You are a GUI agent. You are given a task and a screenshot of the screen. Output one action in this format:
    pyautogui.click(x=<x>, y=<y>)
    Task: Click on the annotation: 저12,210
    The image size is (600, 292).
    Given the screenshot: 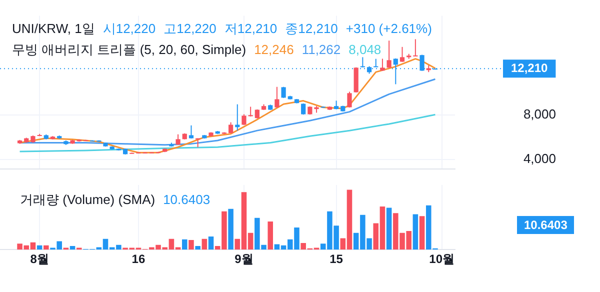 What is the action you would take?
    pyautogui.click(x=251, y=28)
    